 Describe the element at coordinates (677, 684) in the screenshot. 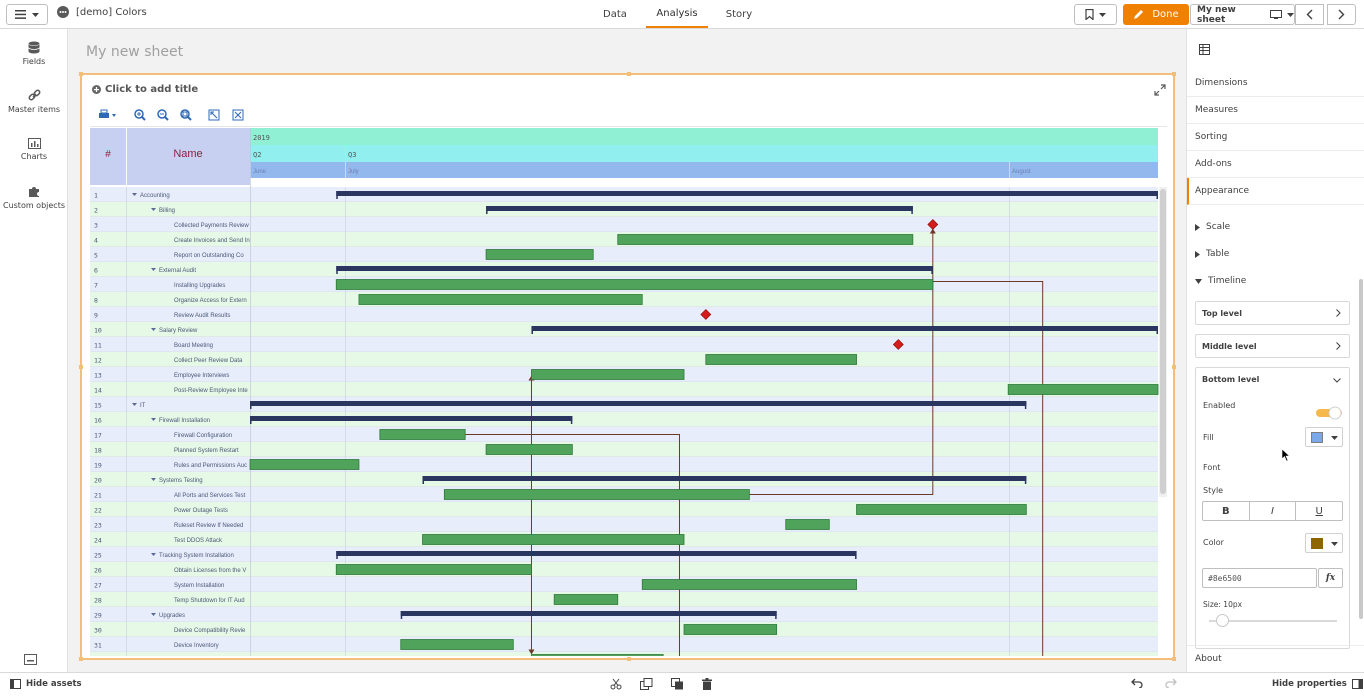

I see `paste-icon` at that location.